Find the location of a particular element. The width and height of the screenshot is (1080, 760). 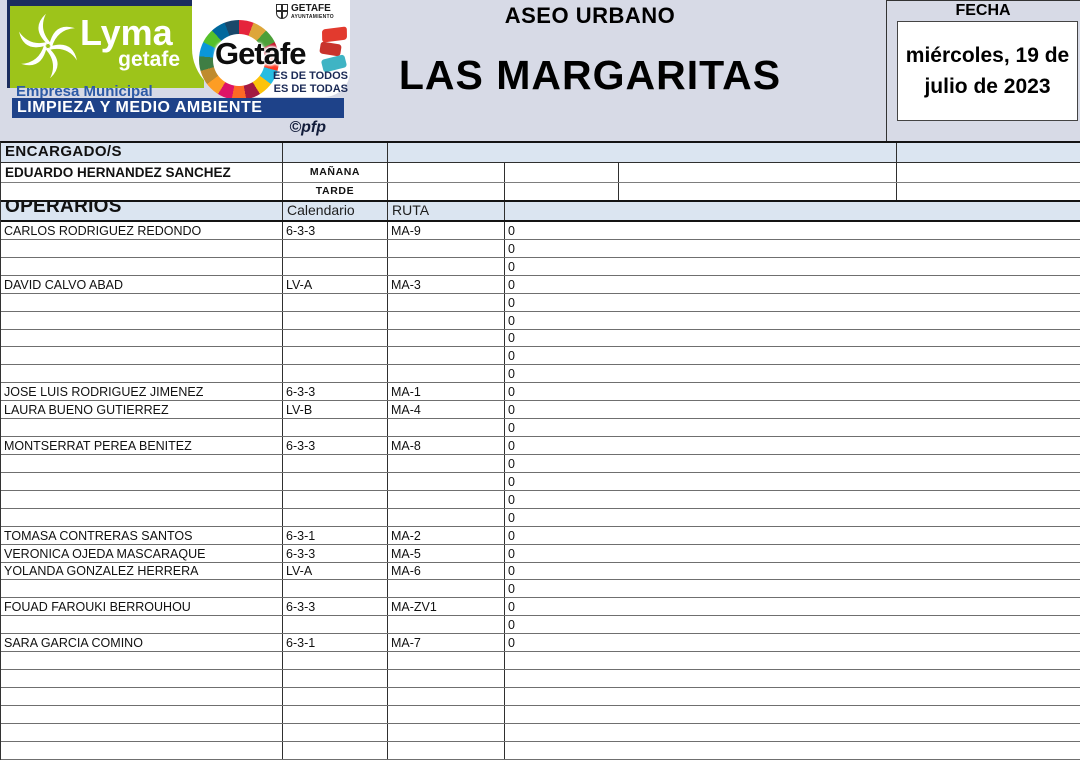

encargado-afternoon-row: TARDE is located at coordinates (540, 192).